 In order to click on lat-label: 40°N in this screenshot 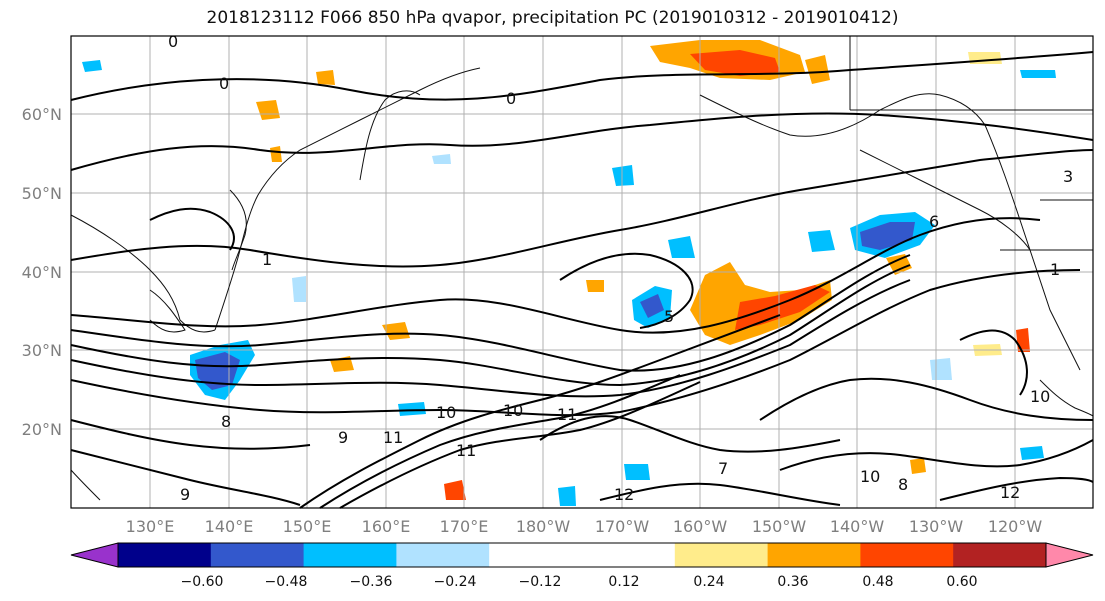, I will do `click(42, 272)`.